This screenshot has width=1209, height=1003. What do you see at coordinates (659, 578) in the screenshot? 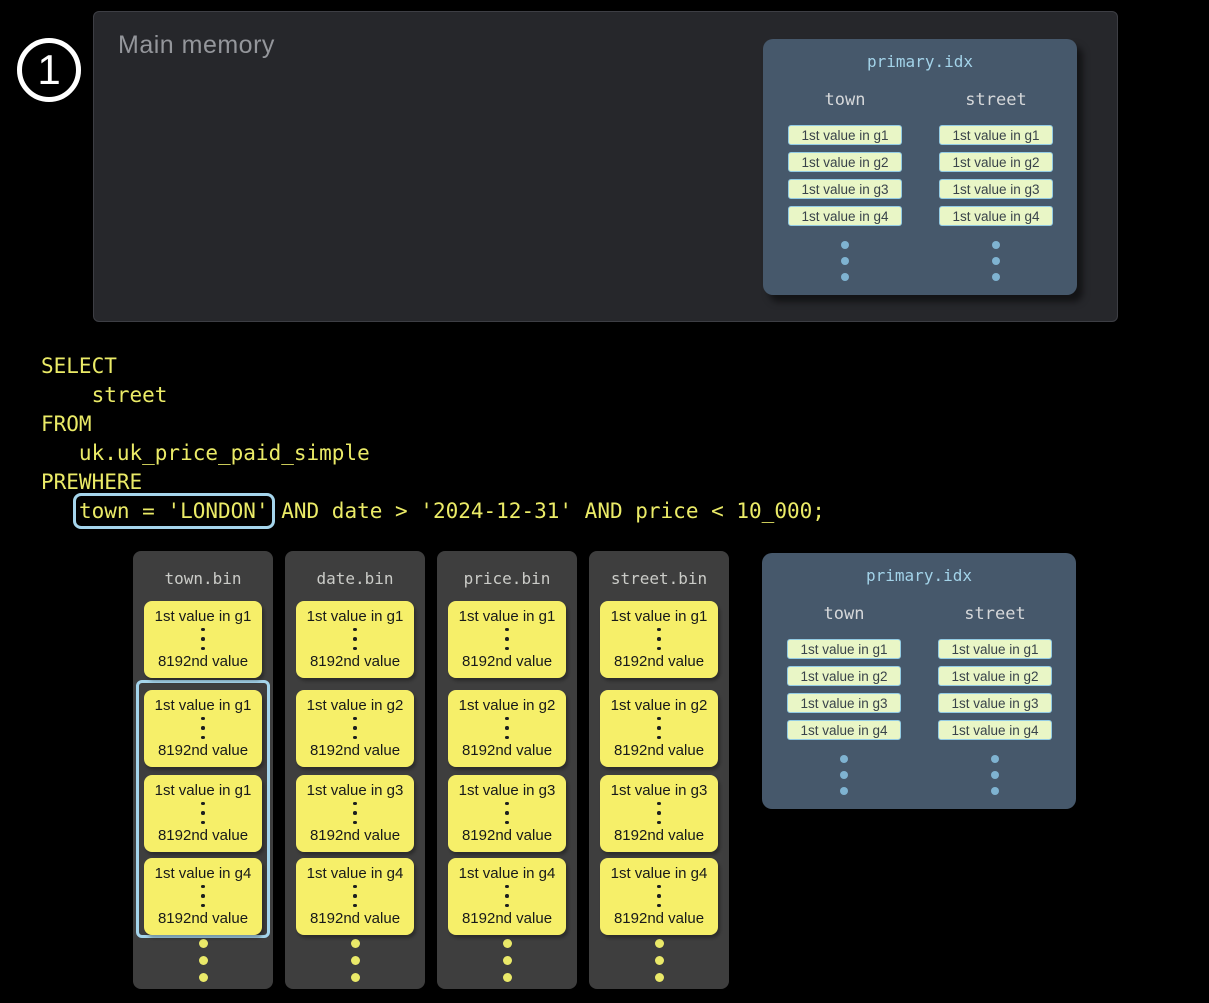
I see `column-file-title: street.bin` at bounding box center [659, 578].